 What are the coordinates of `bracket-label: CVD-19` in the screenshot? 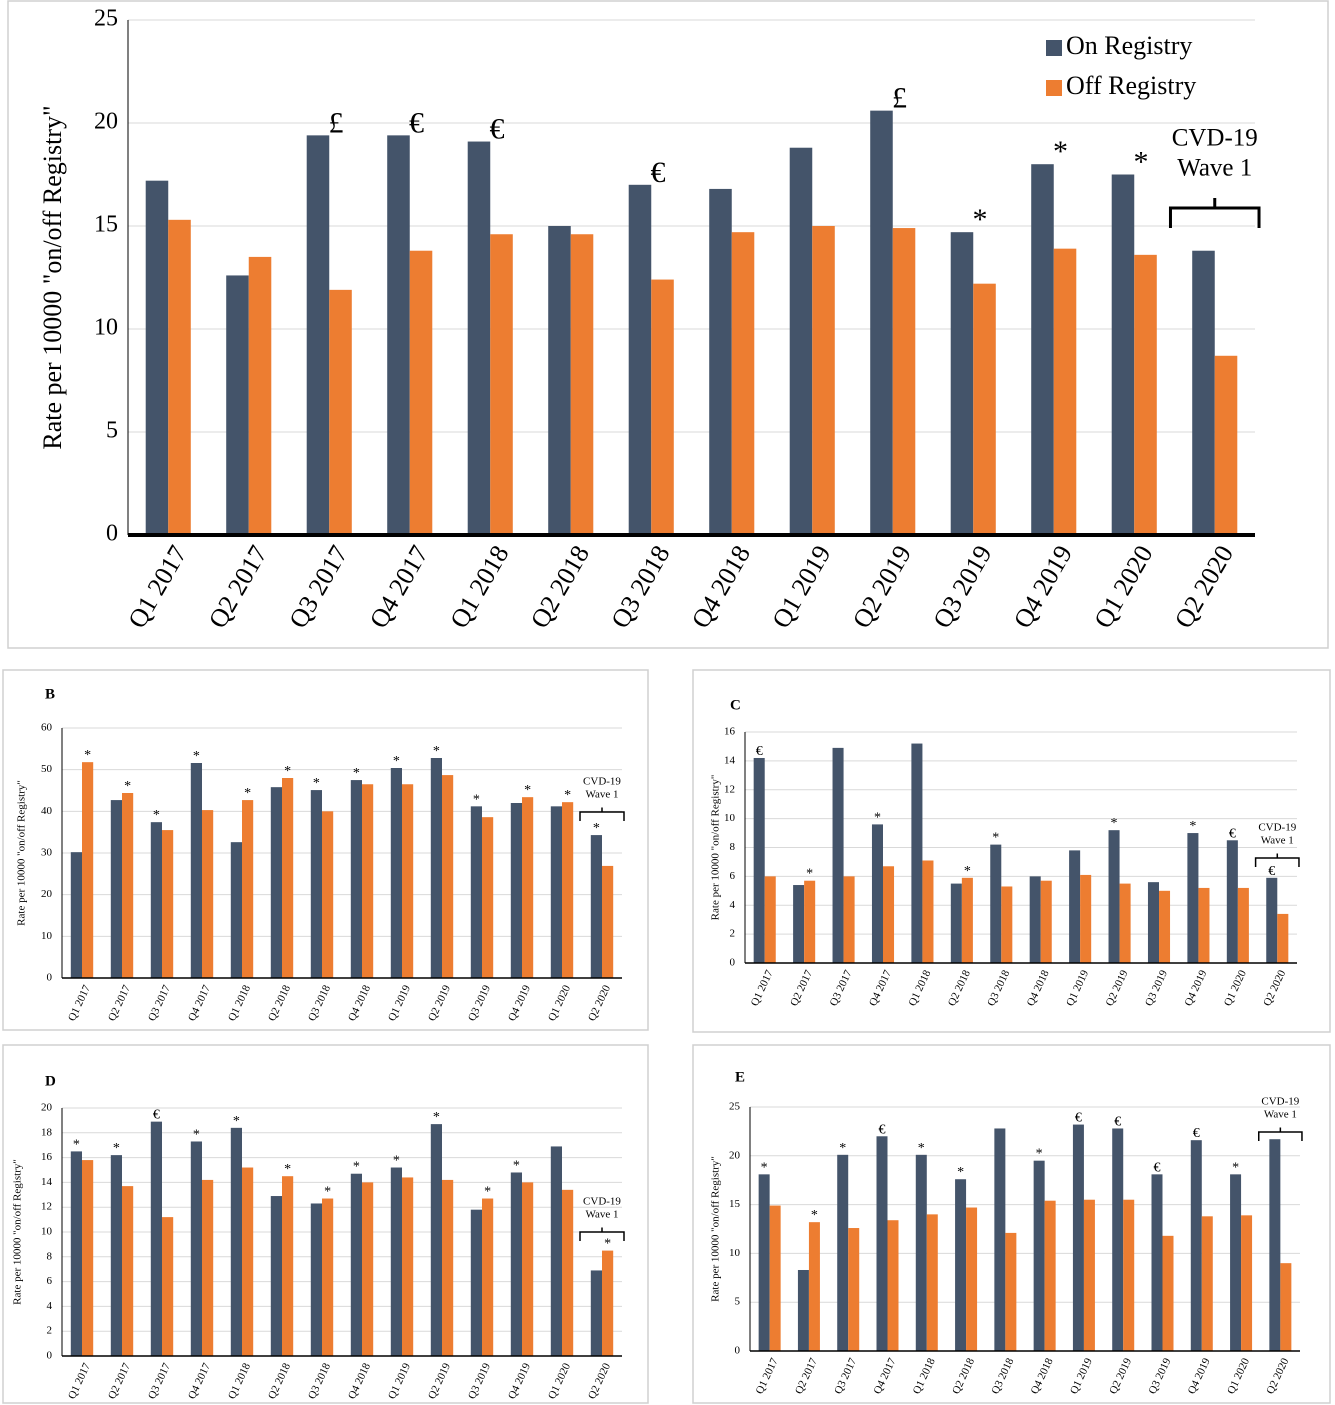 It's located at (1215, 138).